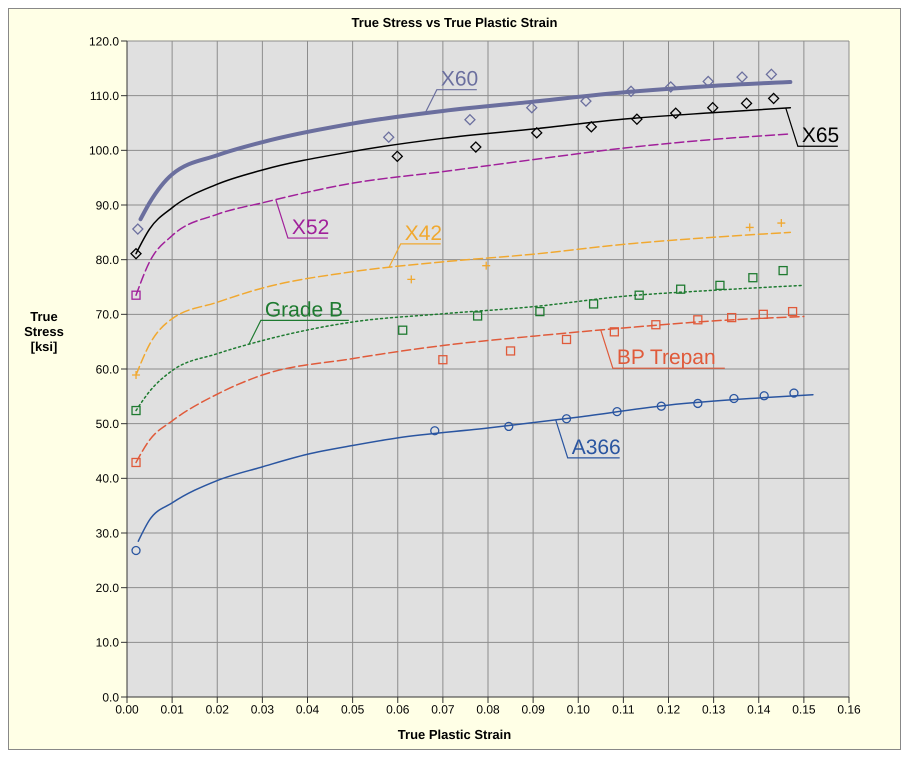 The width and height of the screenshot is (909, 760). I want to click on x-tick-label: 0.12, so click(668, 709).